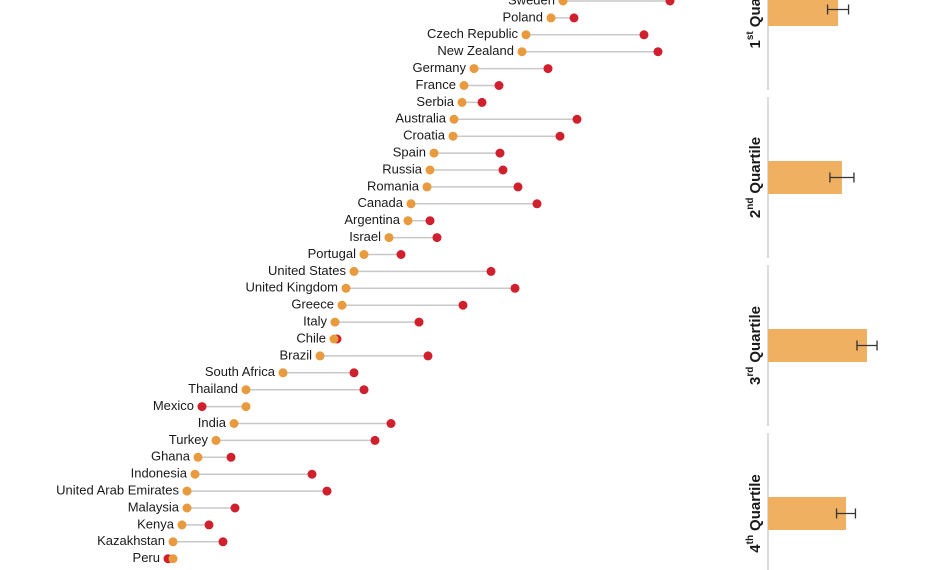 This screenshot has width=932, height=570. What do you see at coordinates (755, 44) in the screenshot?
I see `quartile-number: 1` at bounding box center [755, 44].